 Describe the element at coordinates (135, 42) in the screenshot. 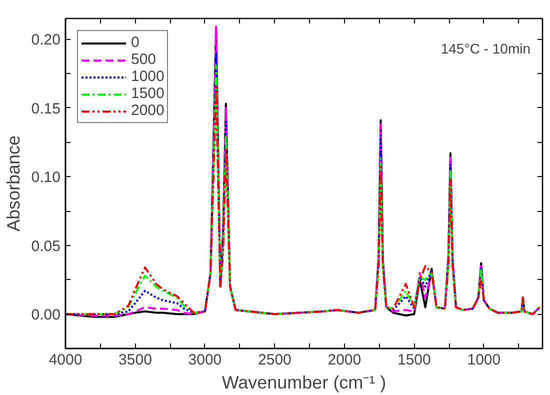

I see `legend-label: 0` at that location.